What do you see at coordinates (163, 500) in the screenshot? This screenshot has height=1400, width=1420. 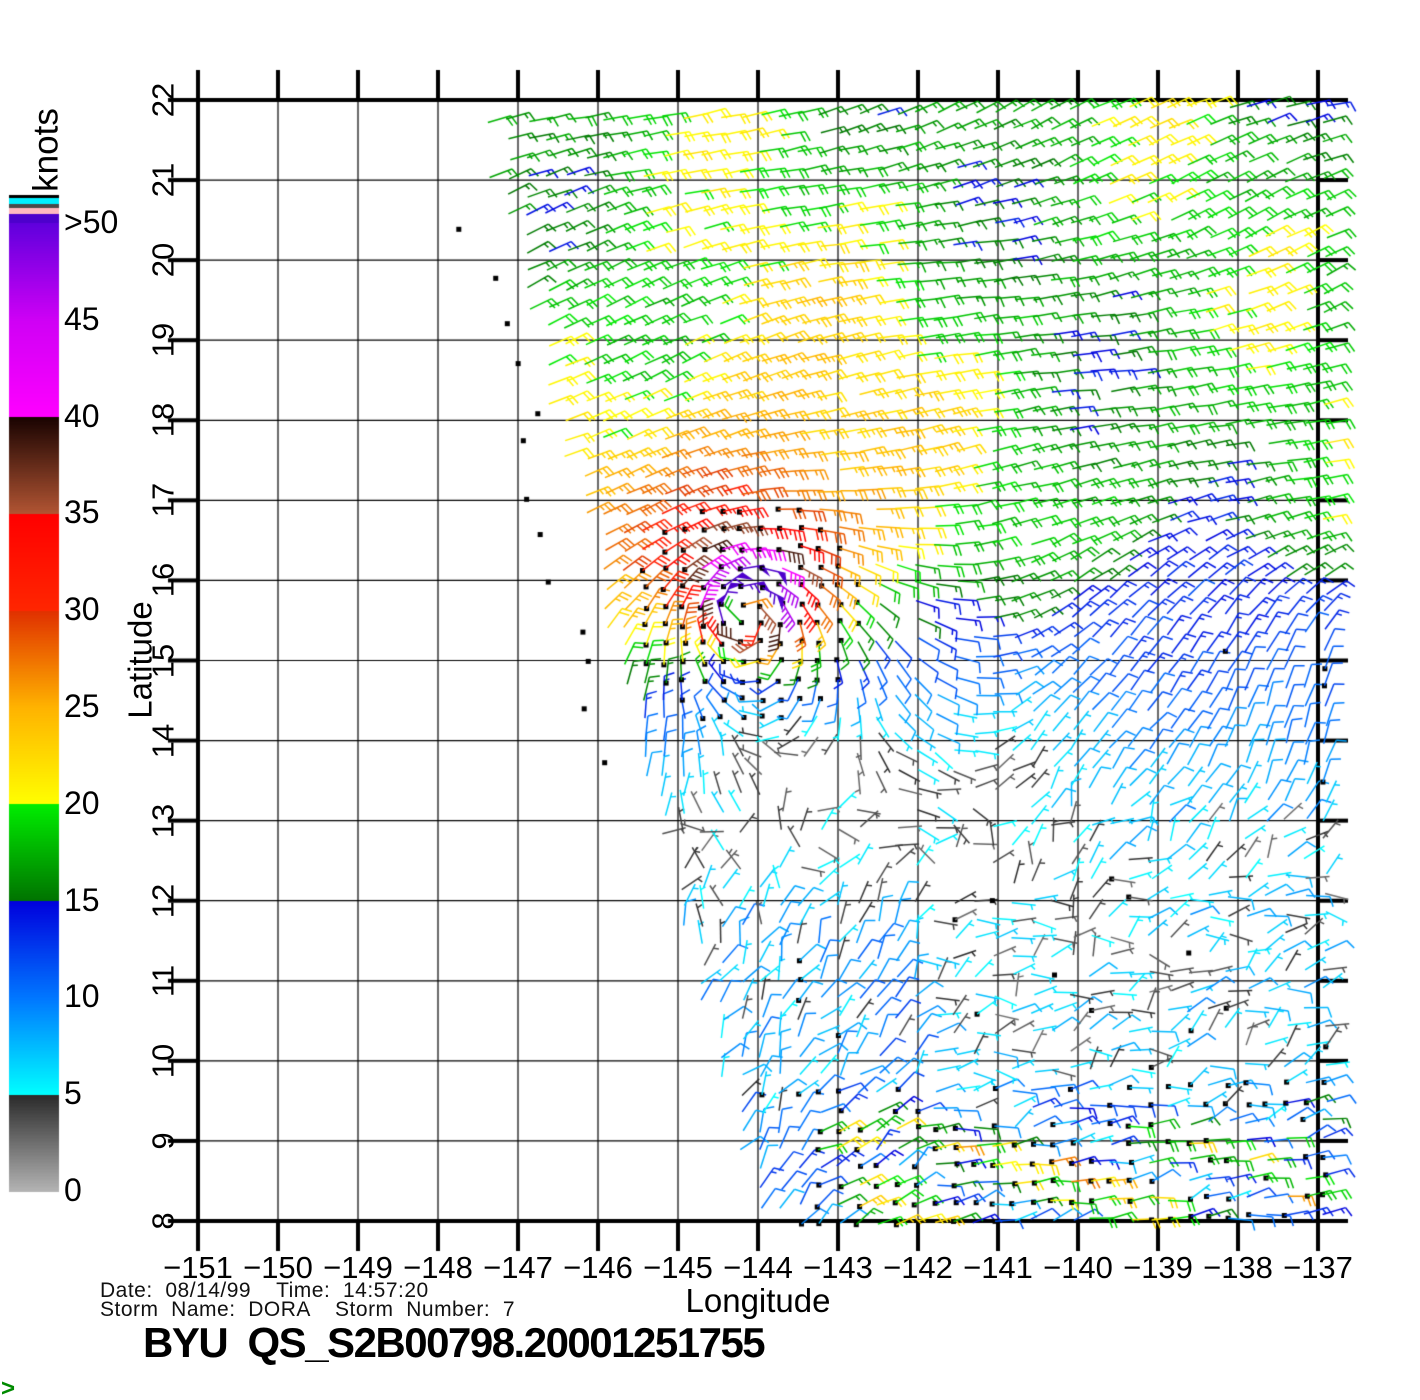 I see `y-tick-label: 17` at bounding box center [163, 500].